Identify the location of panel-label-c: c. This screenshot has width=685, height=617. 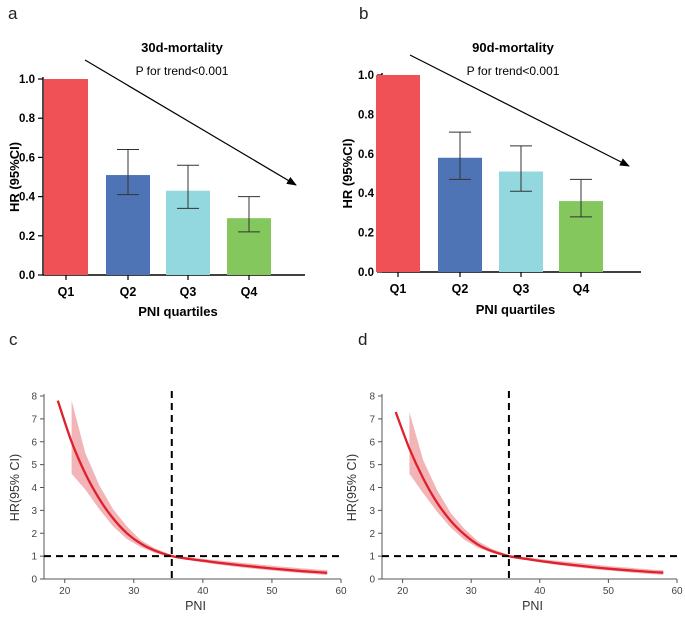
(13, 339).